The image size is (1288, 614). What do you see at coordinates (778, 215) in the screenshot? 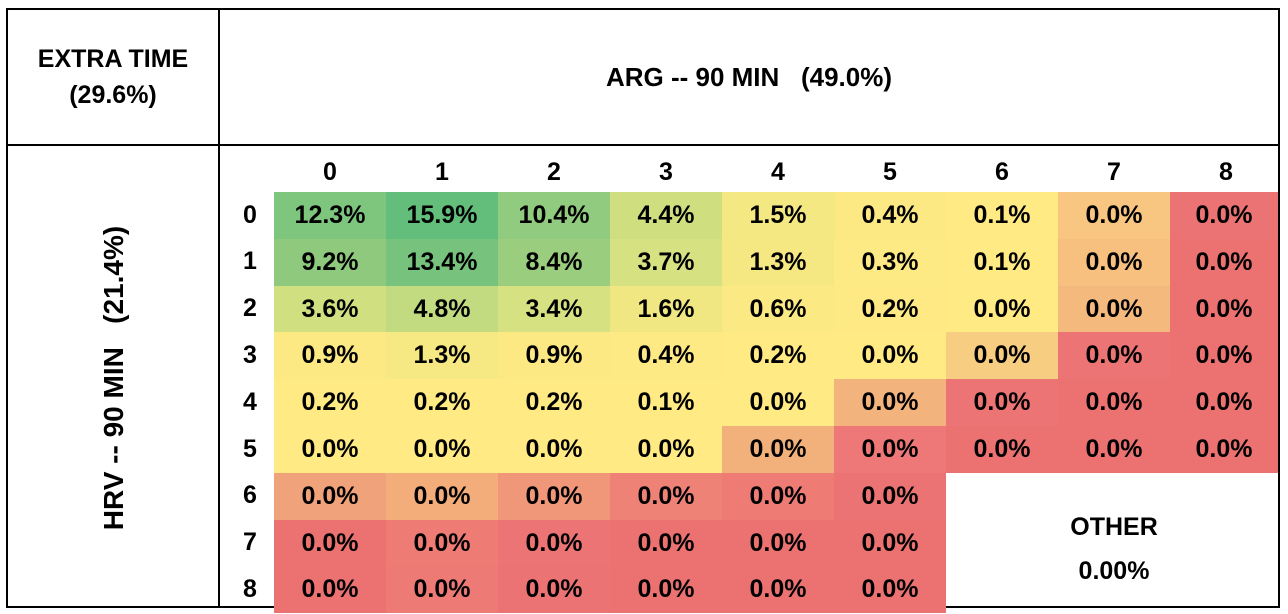
I see `heatmap-cell: 1.5%` at bounding box center [778, 215].